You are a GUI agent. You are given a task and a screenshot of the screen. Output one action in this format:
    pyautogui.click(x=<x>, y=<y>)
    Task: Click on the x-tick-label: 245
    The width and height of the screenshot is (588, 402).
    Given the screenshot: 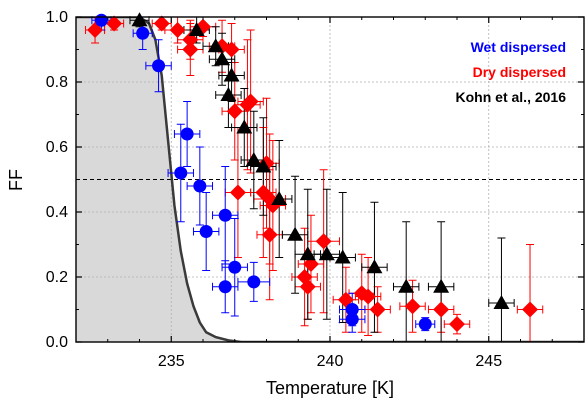 What is the action you would take?
    pyautogui.click(x=488, y=361)
    